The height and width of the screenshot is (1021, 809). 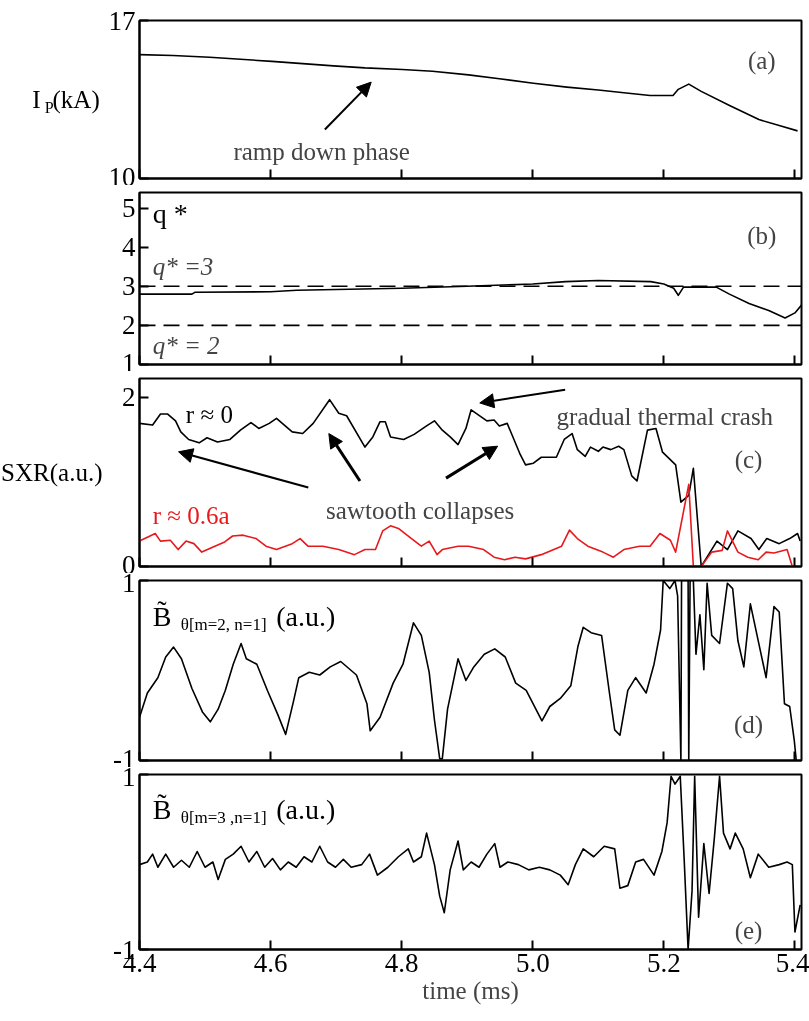 What do you see at coordinates (761, 60) in the screenshot?
I see `annotation: (a)` at bounding box center [761, 60].